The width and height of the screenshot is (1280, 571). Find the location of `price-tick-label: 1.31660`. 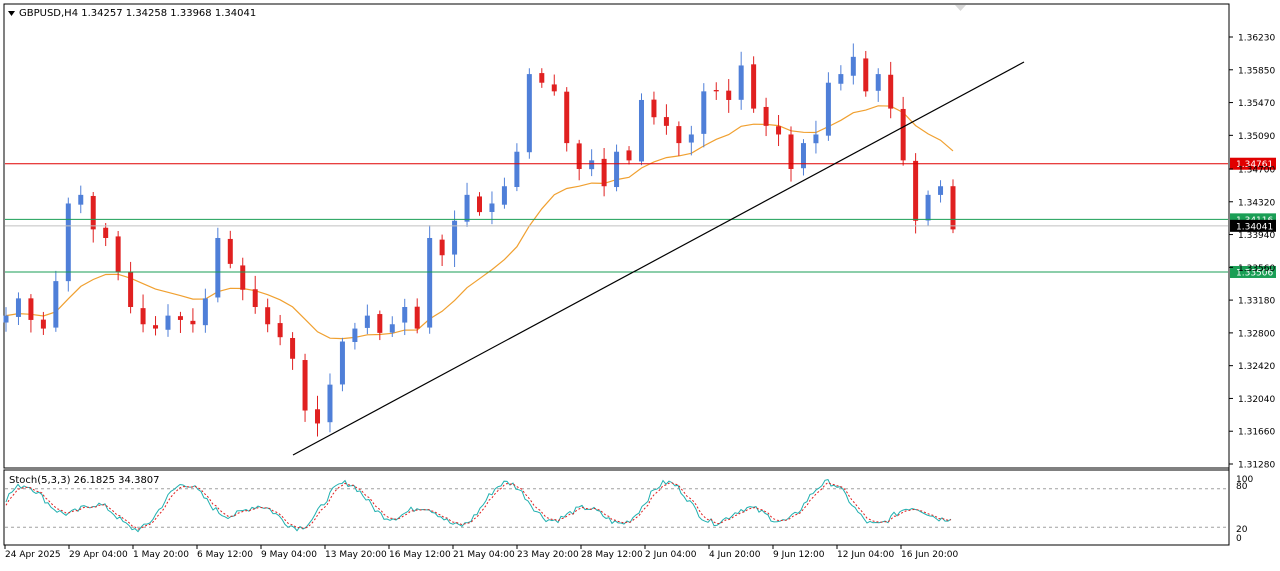

price-tick-label: 1.31660 is located at coordinates (1256, 433).